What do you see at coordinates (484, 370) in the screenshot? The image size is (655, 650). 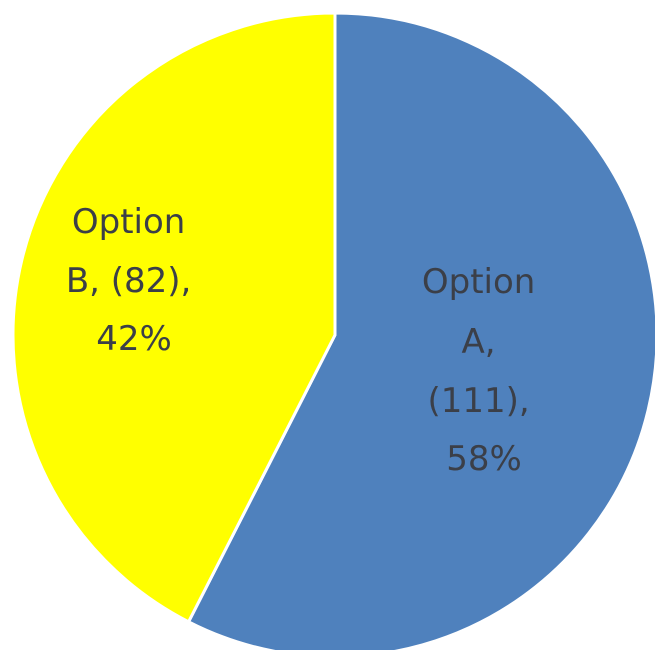 I see `data-label-option-a: Option A, (111), 58%` at bounding box center [484, 370].